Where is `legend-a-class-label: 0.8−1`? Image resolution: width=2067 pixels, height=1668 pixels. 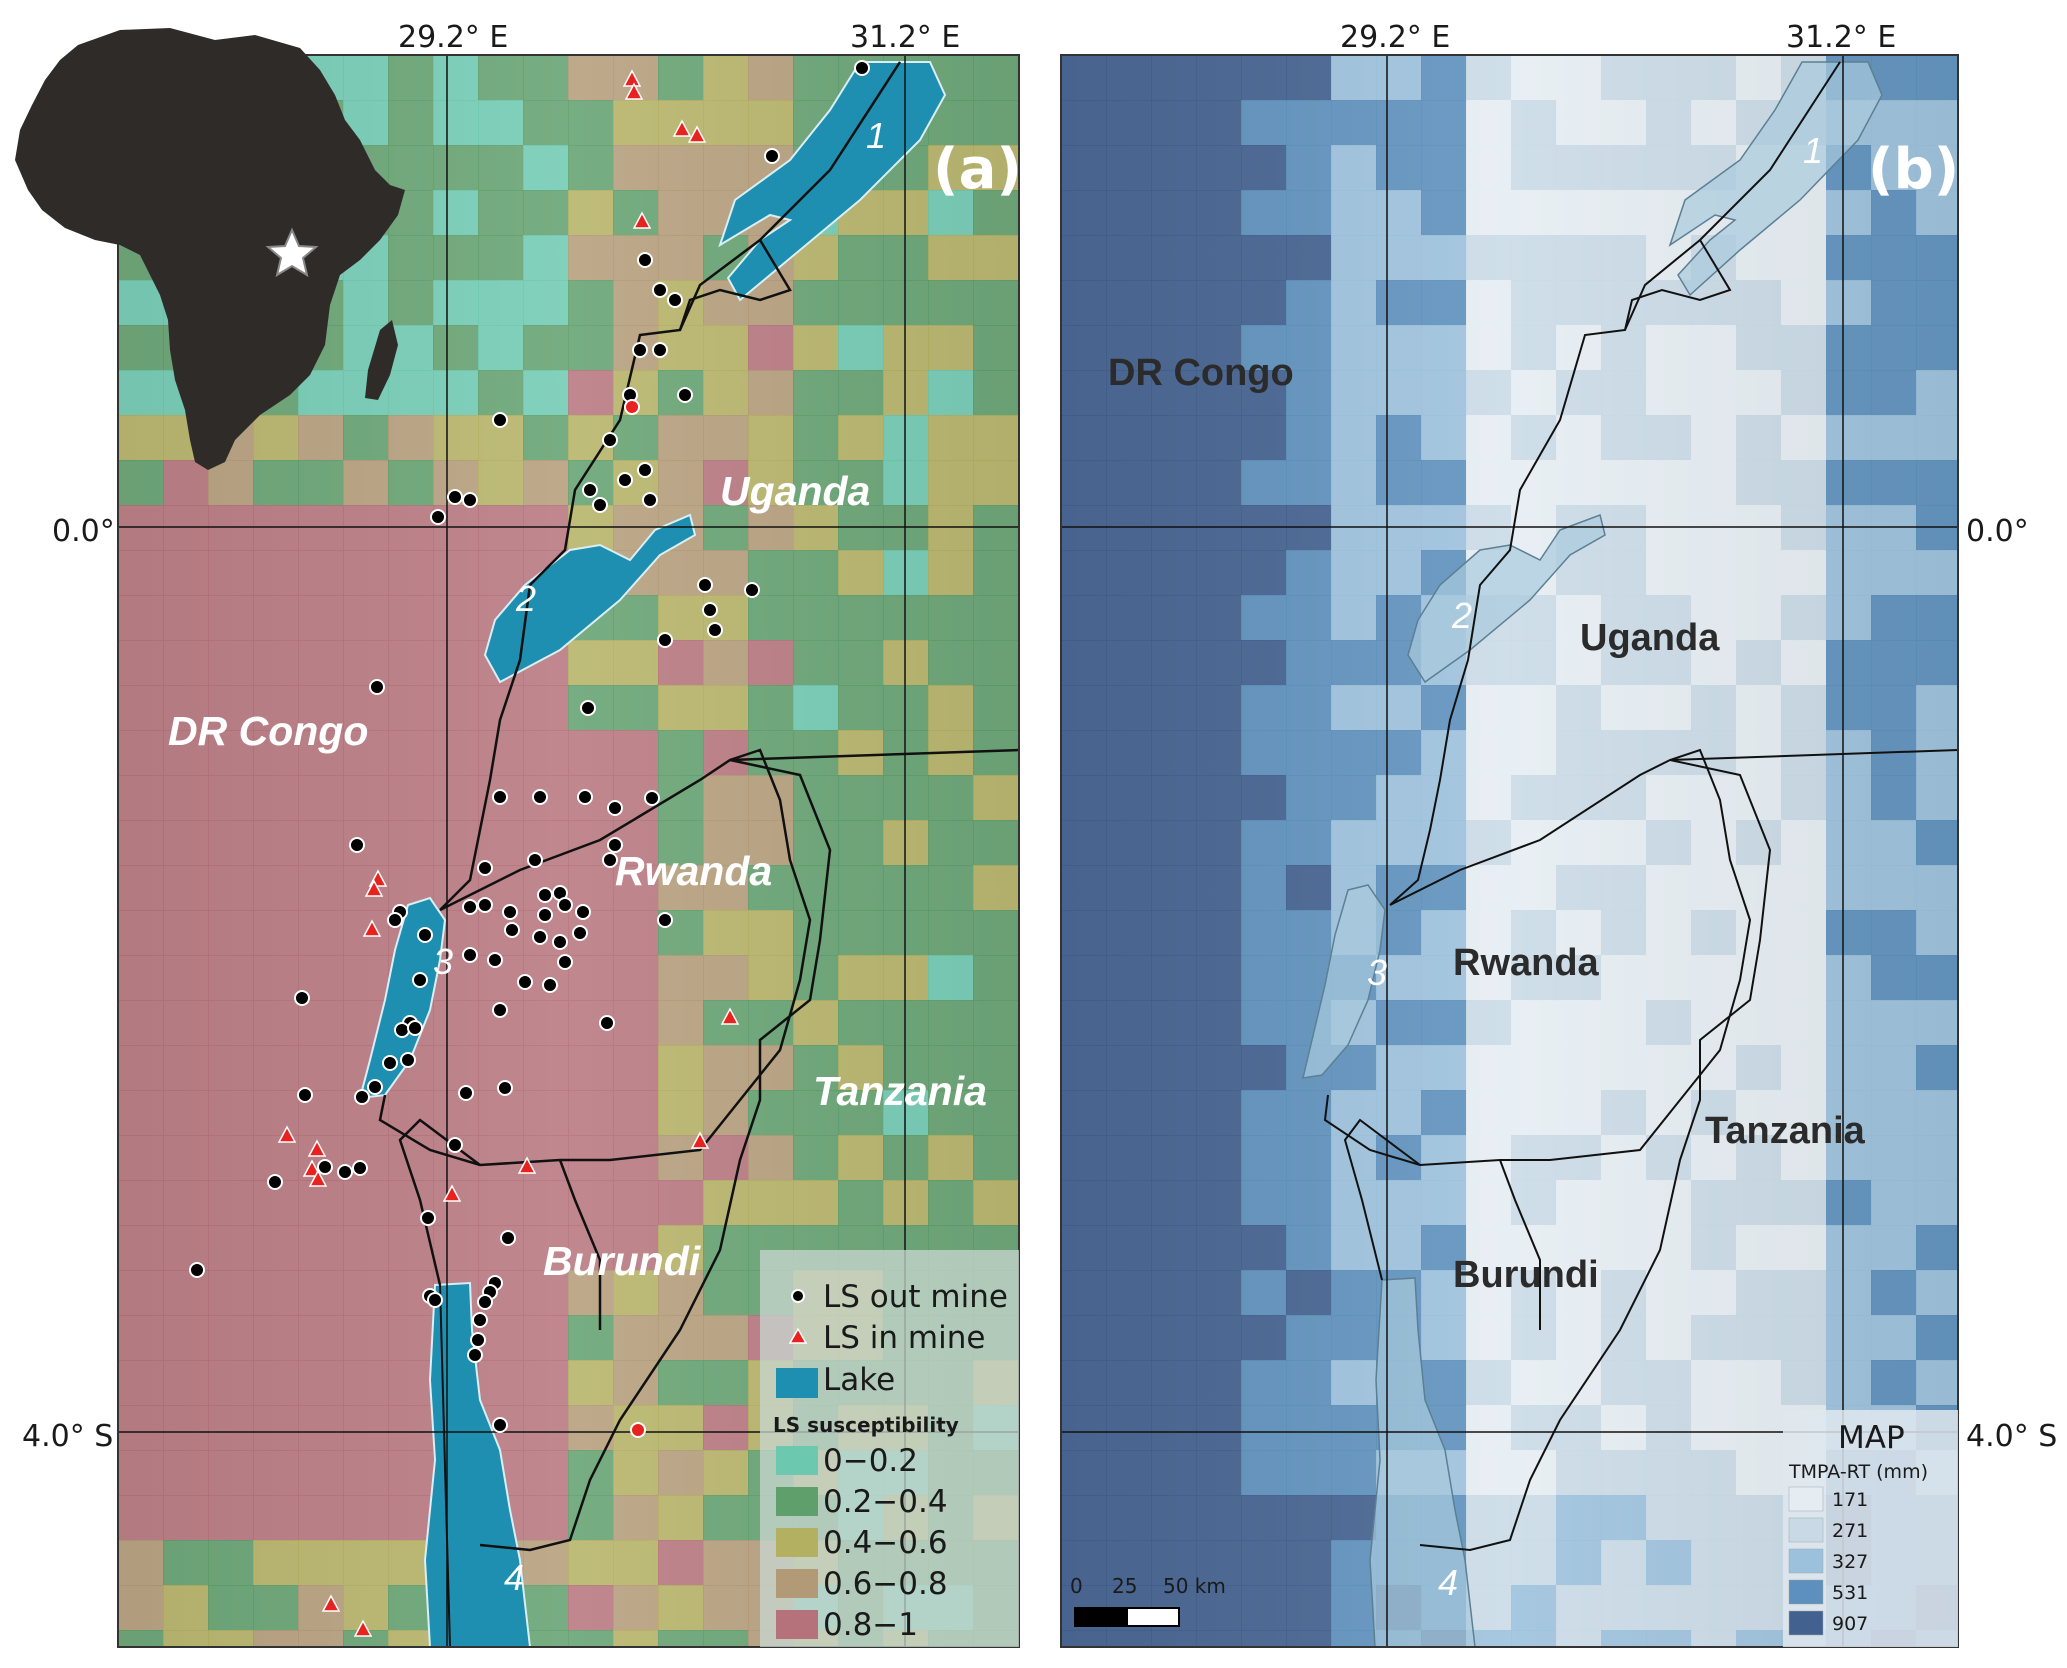 legend-a-class-label: 0.8−1 is located at coordinates (870, 1625).